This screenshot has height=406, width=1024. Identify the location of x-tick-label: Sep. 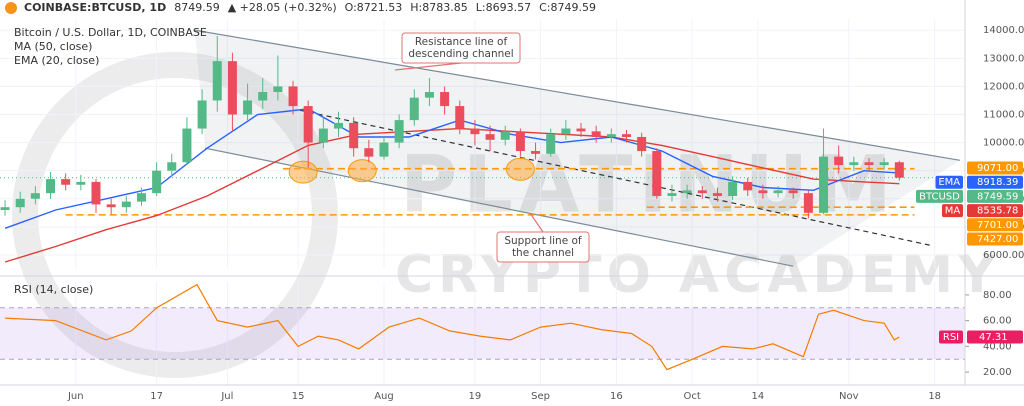
(540, 396).